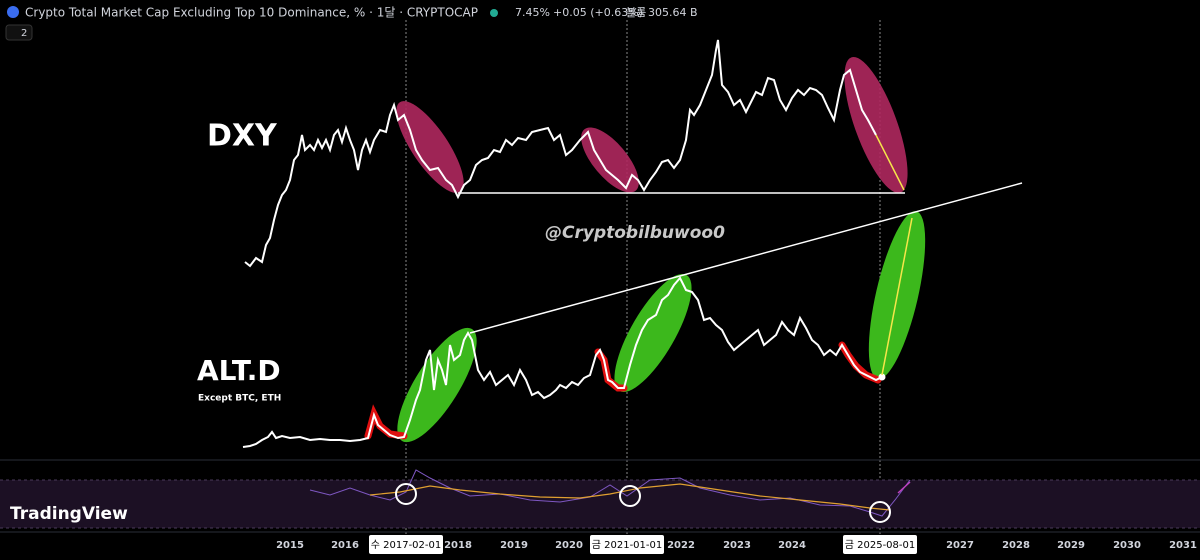 The image size is (1200, 560). I want to click on dxy-highlights, so click(652, 125).